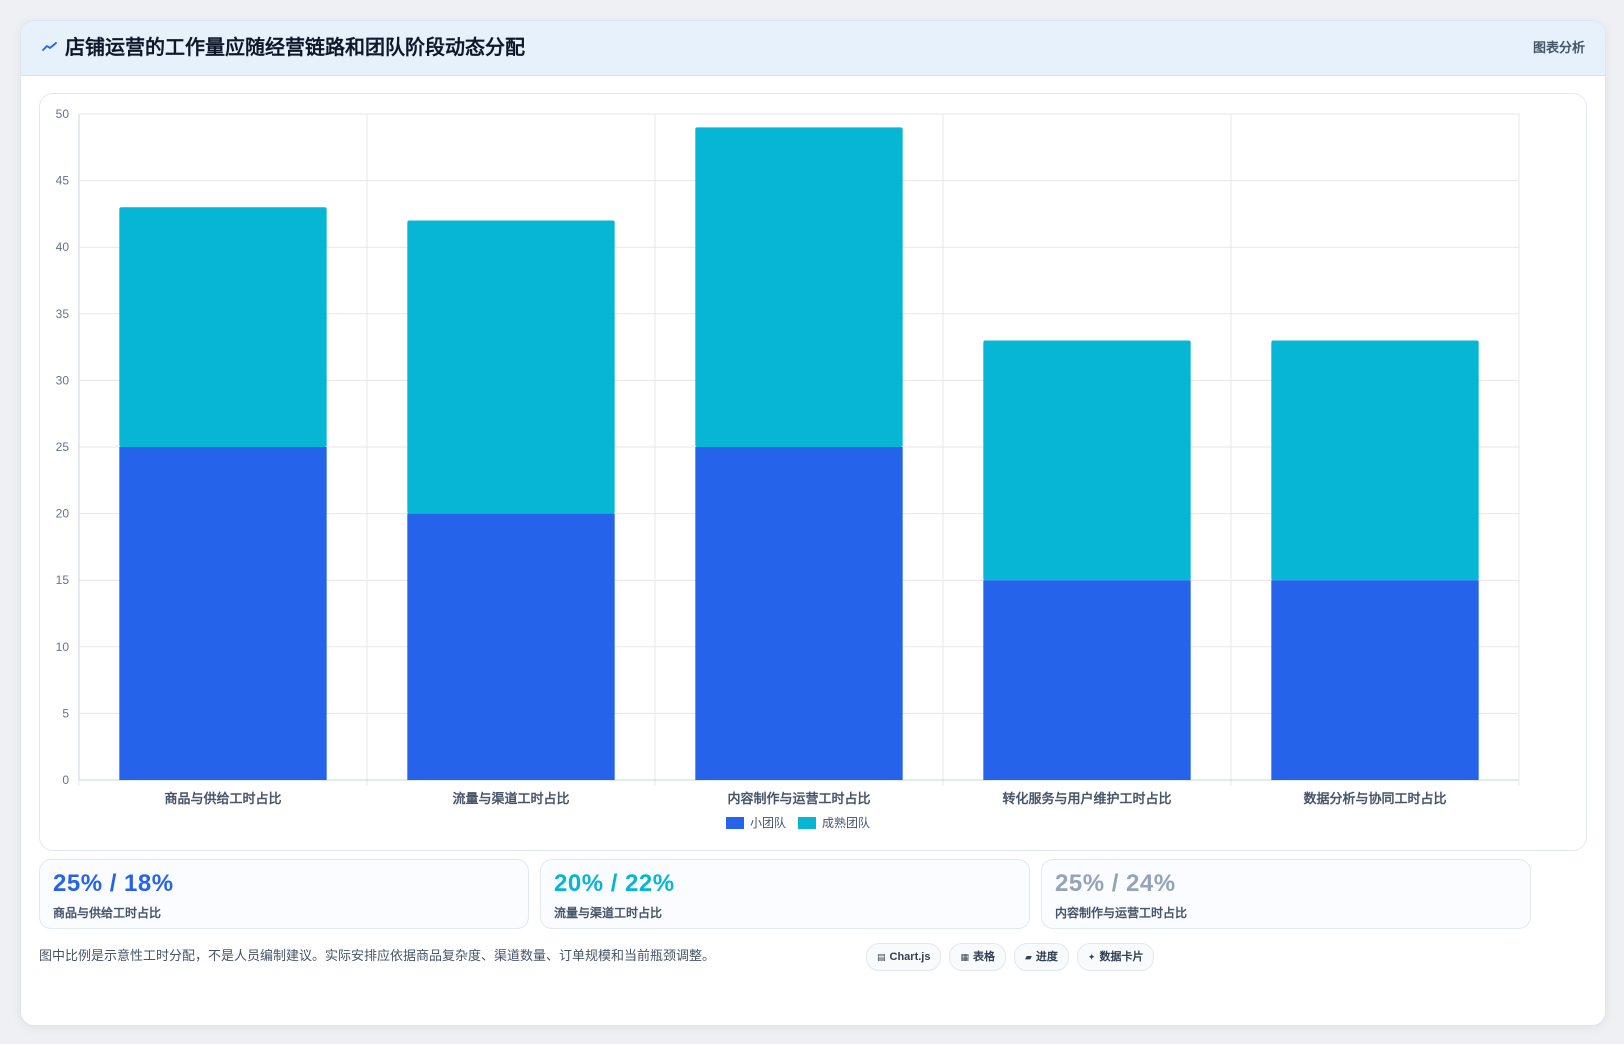 This screenshot has width=1624, height=1044. I want to click on pill-chartjs: ▤ Chart.js, so click(904, 957).